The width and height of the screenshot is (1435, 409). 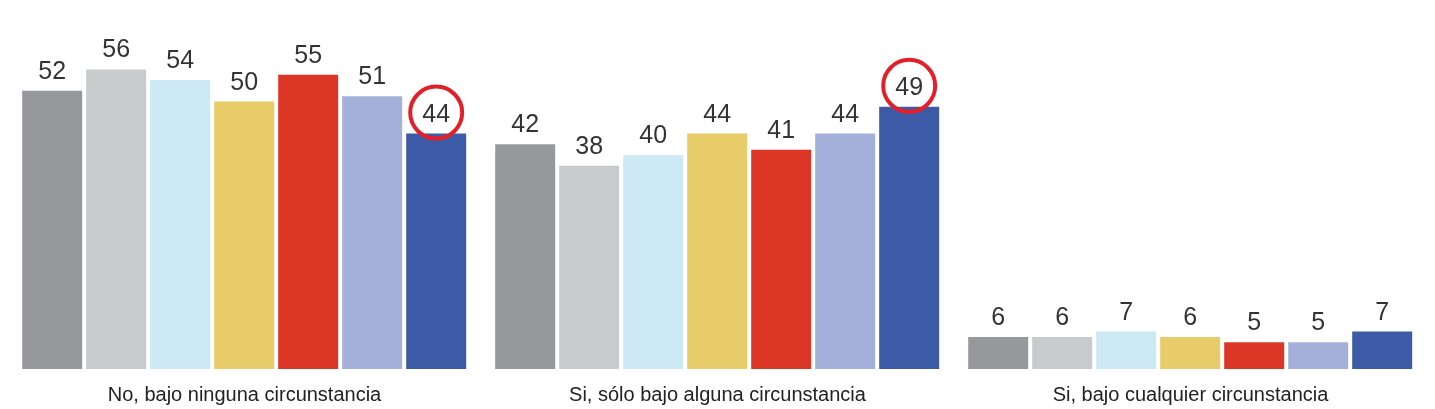 I want to click on x-tick-label: Si, sólo bajo alguna circunstancia, so click(x=718, y=394).